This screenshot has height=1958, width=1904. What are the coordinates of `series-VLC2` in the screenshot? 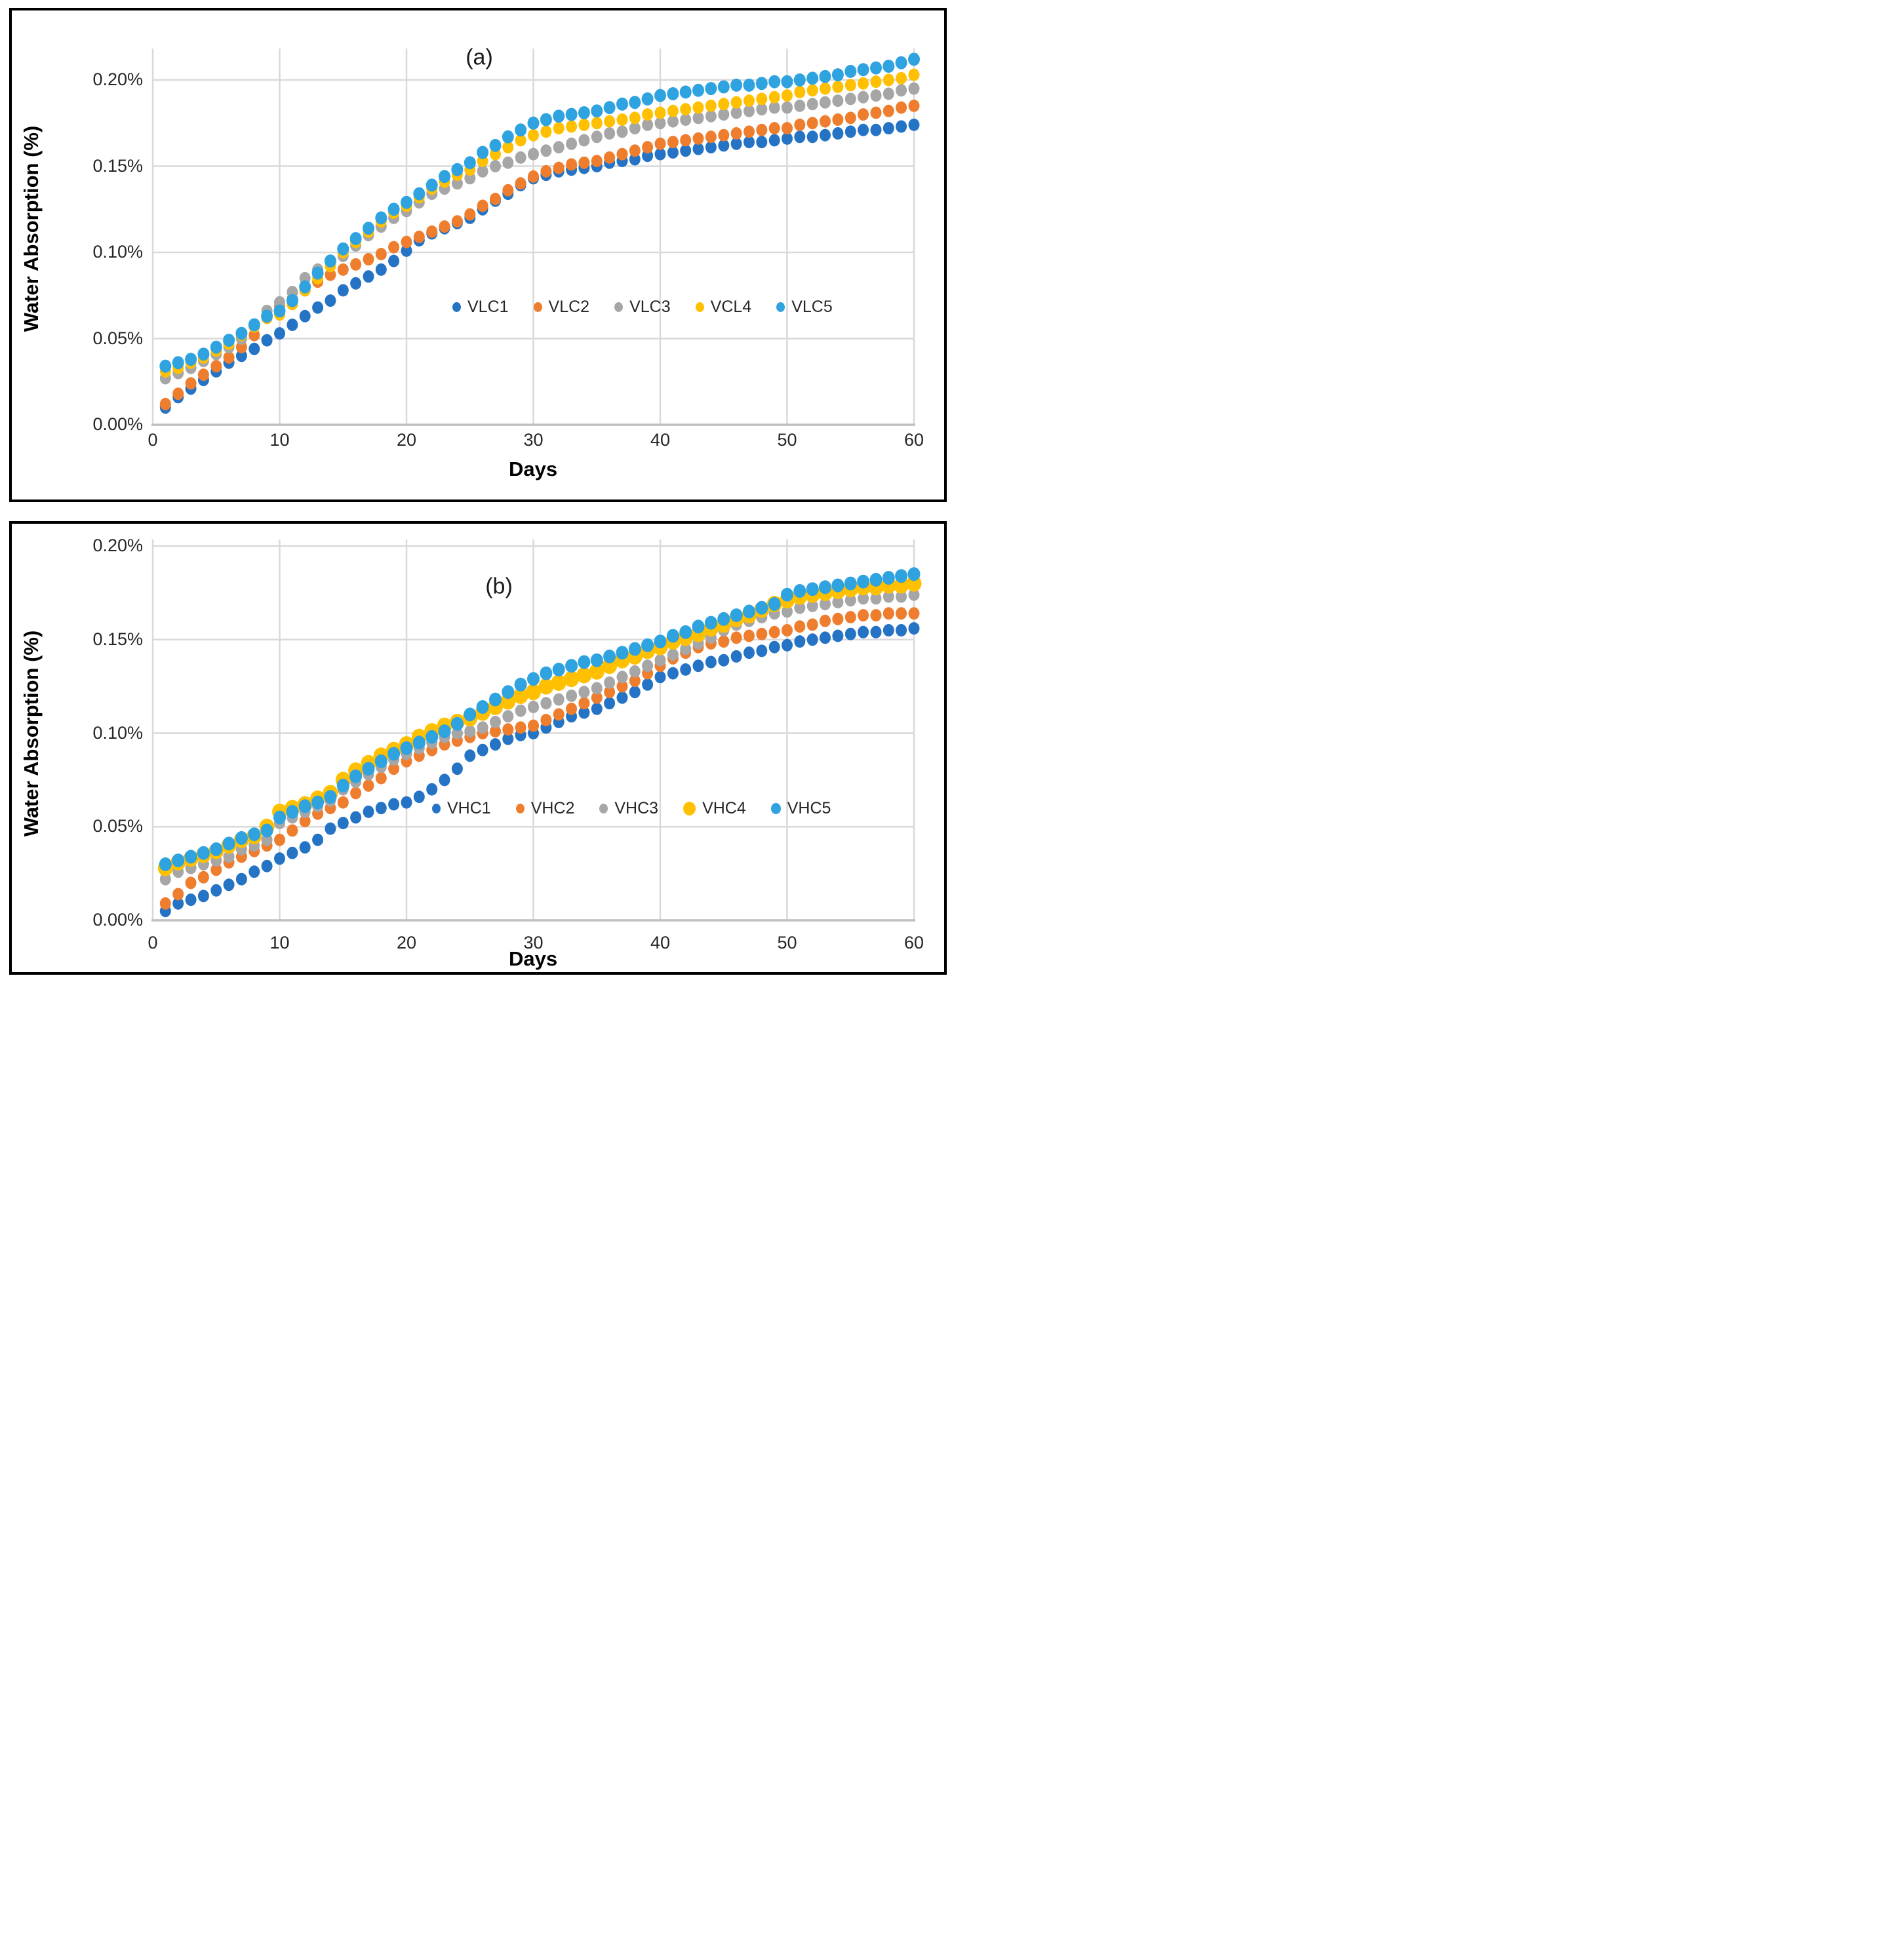 It's located at (539, 254).